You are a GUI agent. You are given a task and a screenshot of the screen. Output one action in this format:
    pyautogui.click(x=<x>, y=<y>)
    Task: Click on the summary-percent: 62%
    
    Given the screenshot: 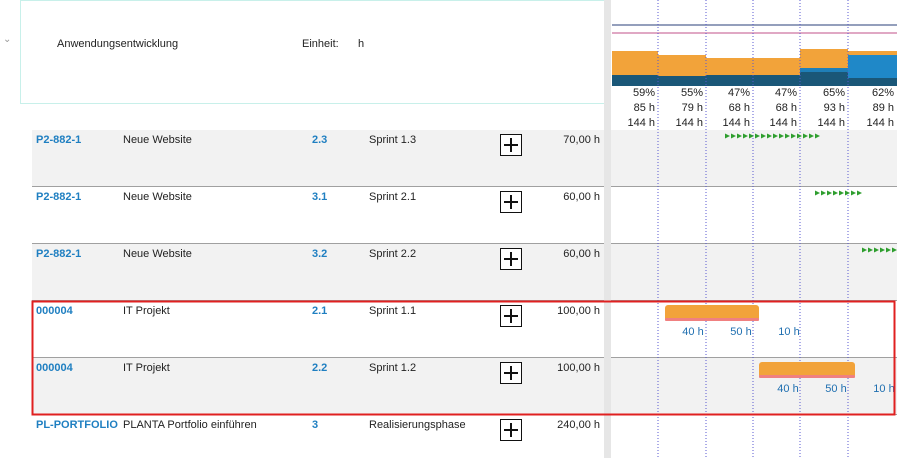 What is the action you would take?
    pyautogui.click(x=883, y=93)
    